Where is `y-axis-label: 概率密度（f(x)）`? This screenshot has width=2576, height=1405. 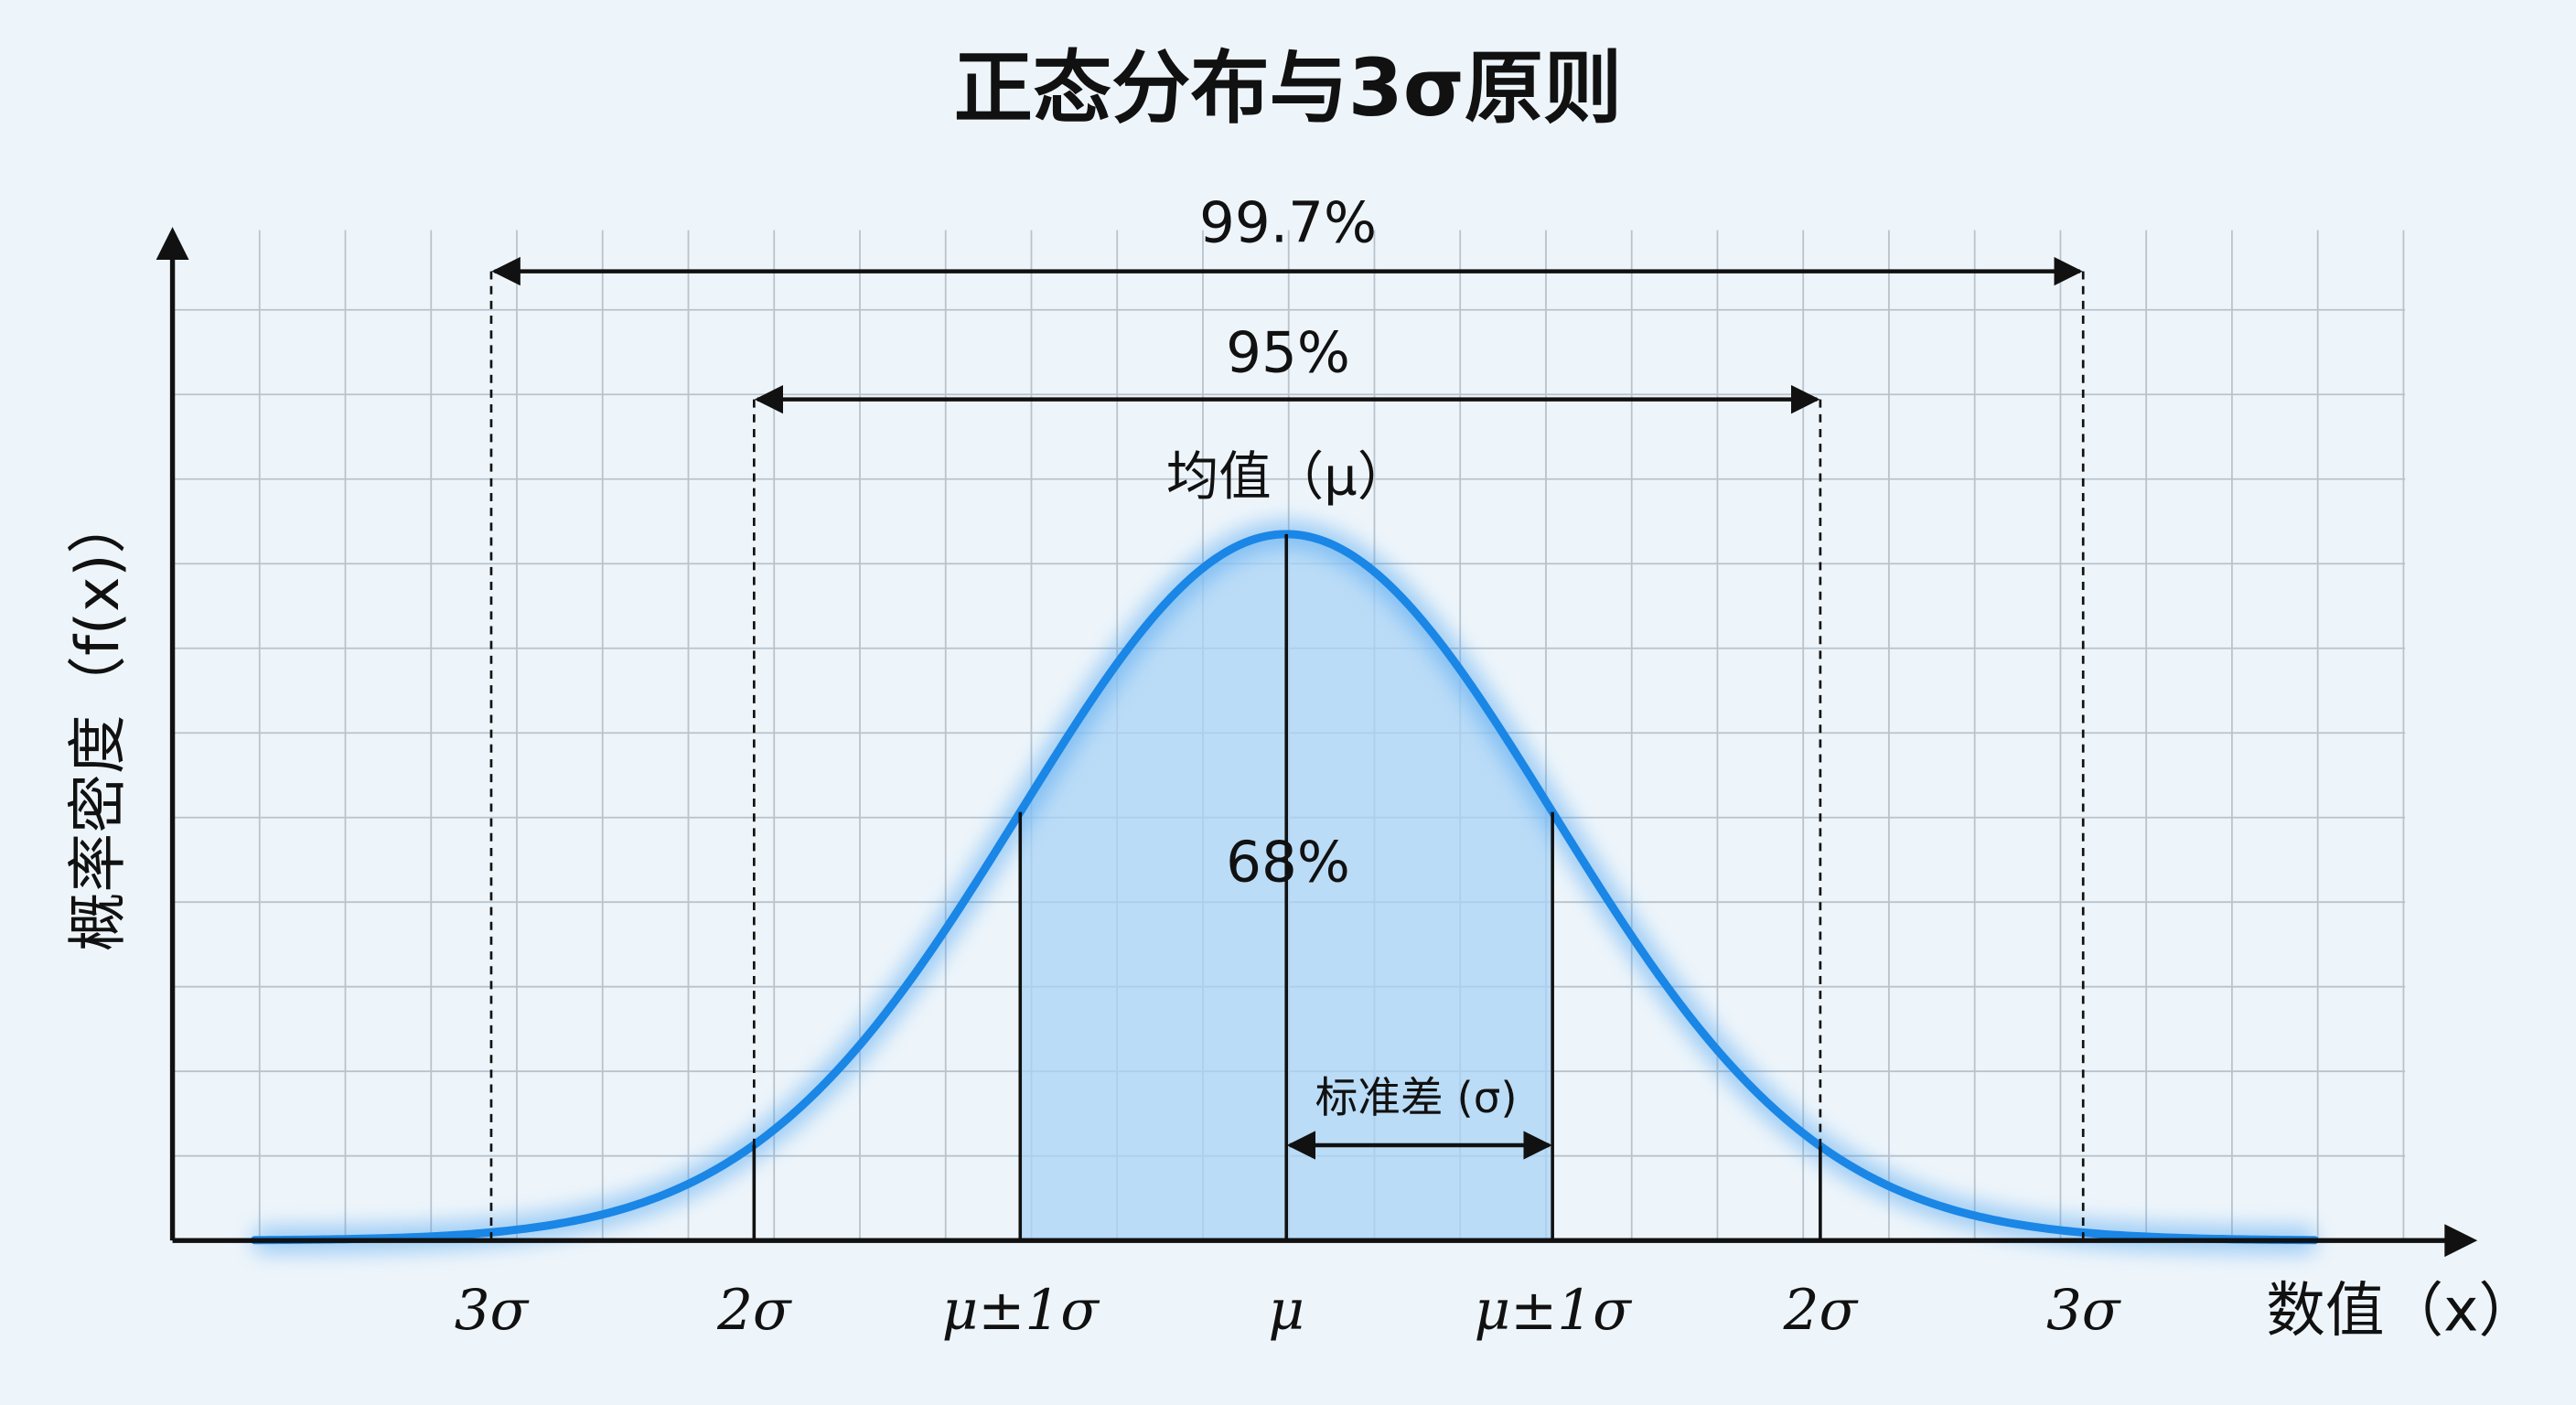
y-axis-label: 概率密度（f(x)） is located at coordinates (99, 723).